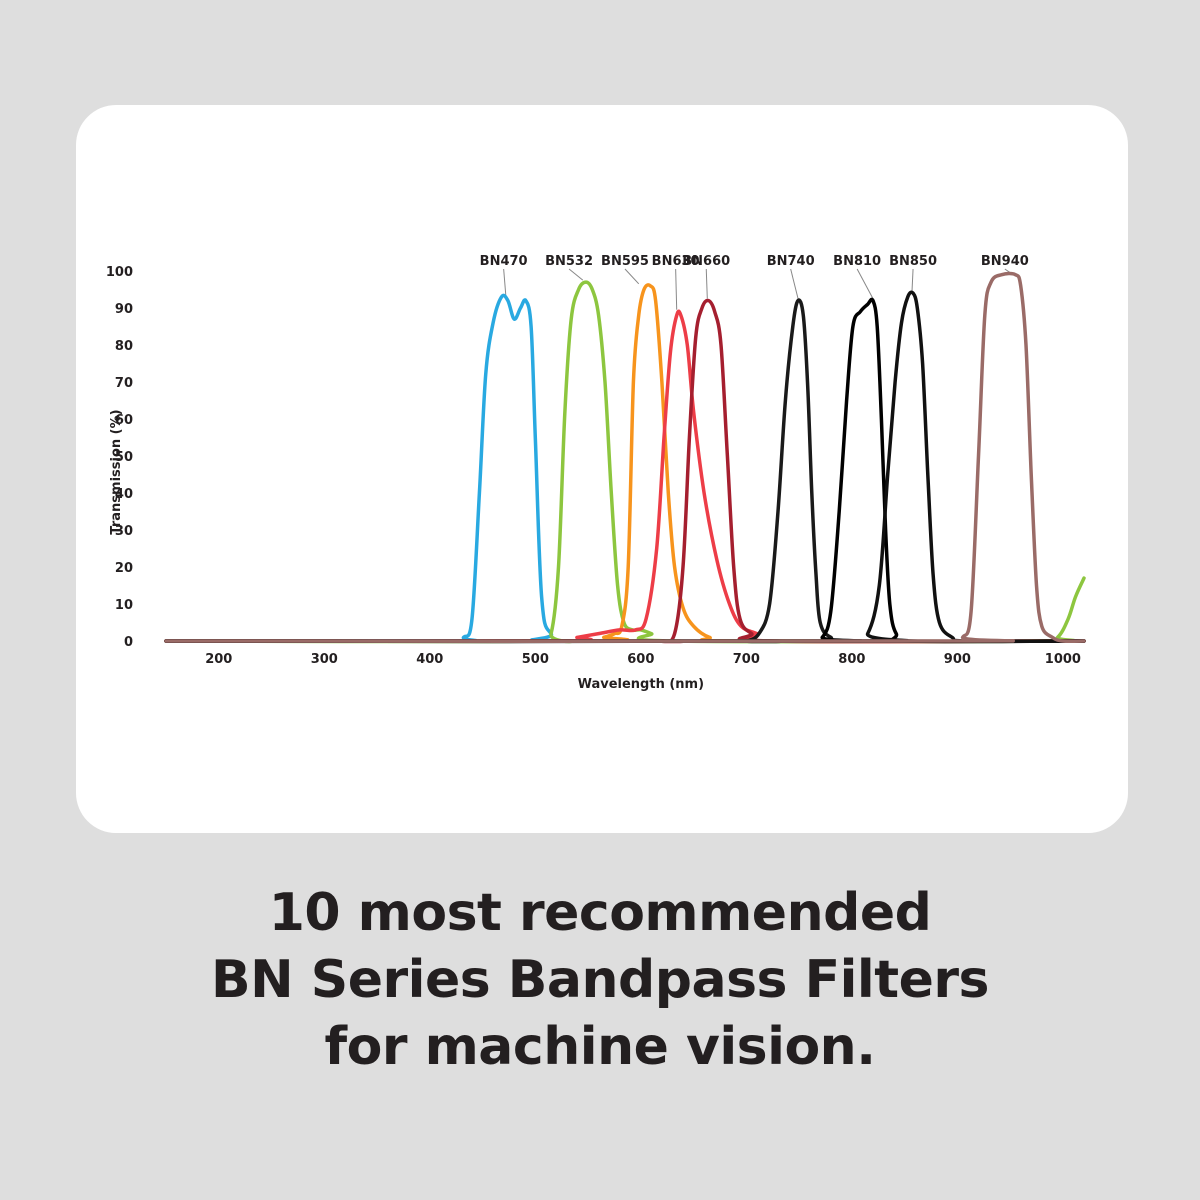  I want to click on x-tick-label: 400, so click(429, 659).